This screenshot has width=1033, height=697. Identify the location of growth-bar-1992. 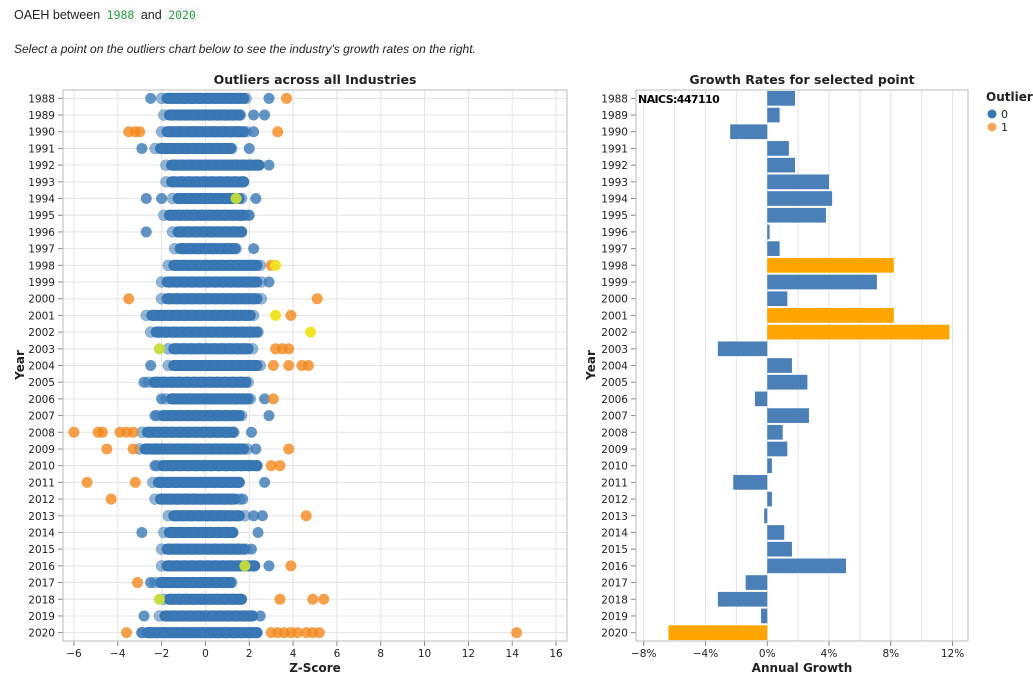
(781, 165).